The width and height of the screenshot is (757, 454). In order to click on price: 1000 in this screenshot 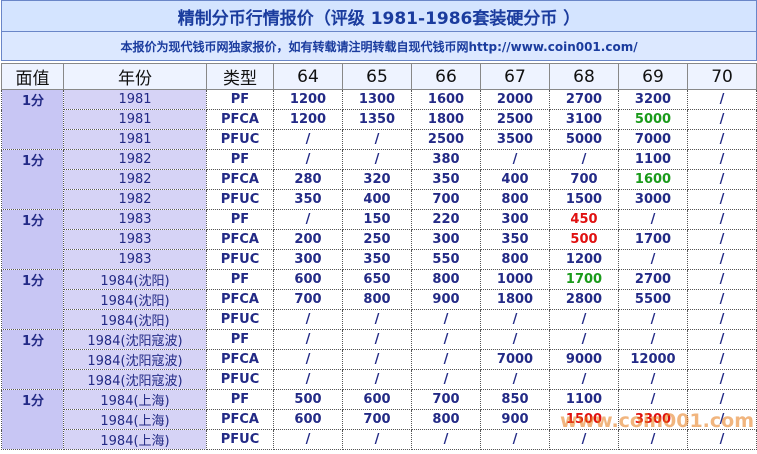, I will do `click(515, 279)`.